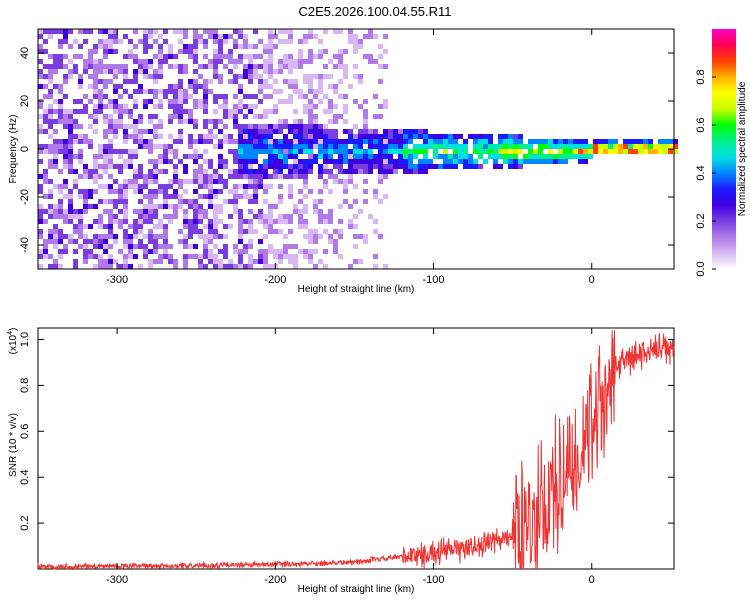 This screenshot has width=750, height=600. I want to click on heatmap-y-tick-label: -20, so click(25, 197).